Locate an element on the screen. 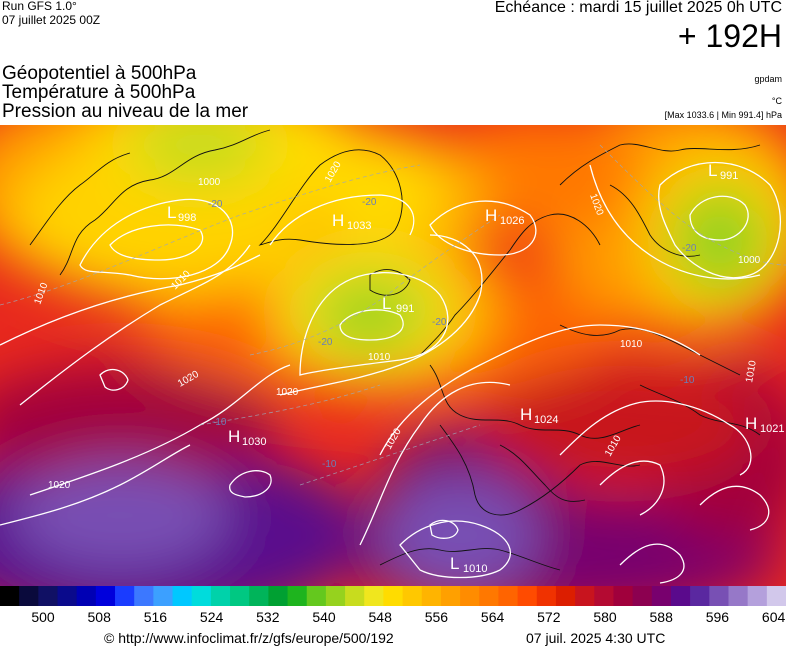 This screenshot has height=648, width=786. color-scale-label: 500 is located at coordinates (43, 617).